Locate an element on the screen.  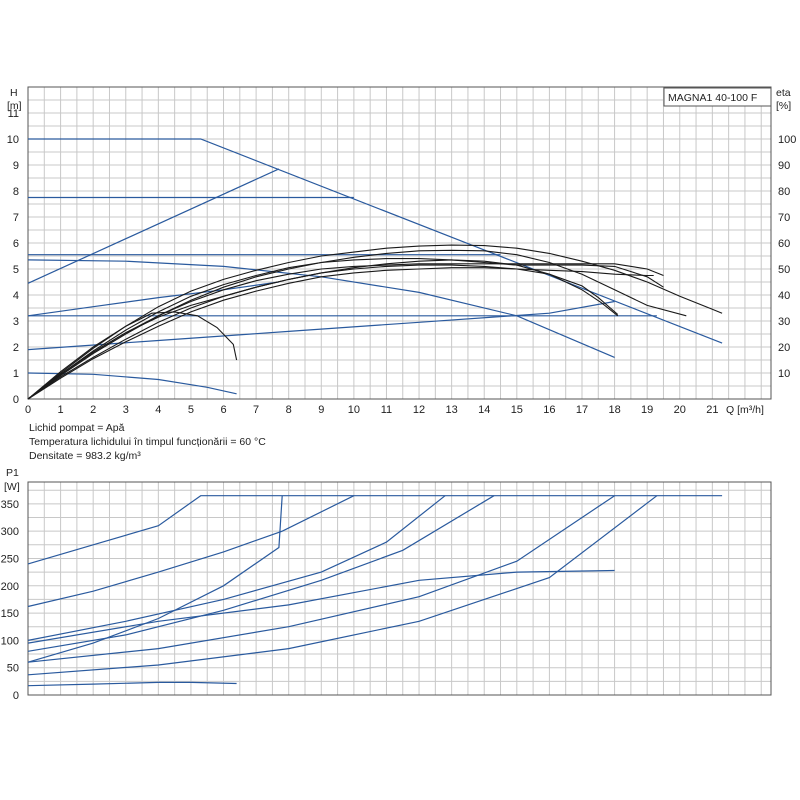
h-tick-label-8: 8 is located at coordinates (16, 192).